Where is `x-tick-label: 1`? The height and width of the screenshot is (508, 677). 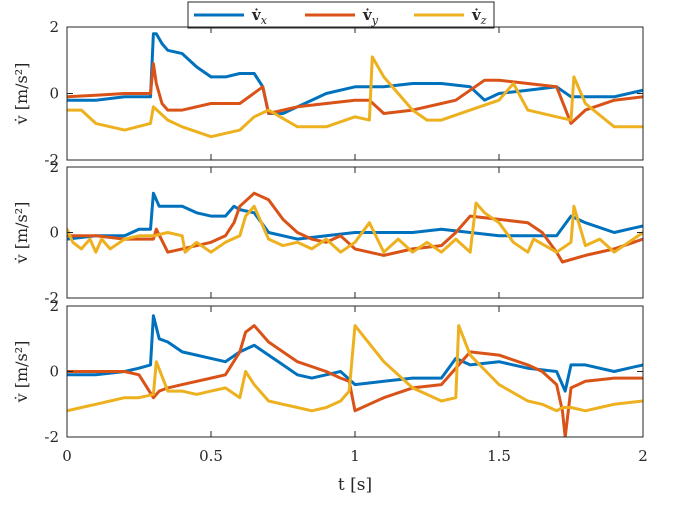
x-tick-label: 1 is located at coordinates (355, 456).